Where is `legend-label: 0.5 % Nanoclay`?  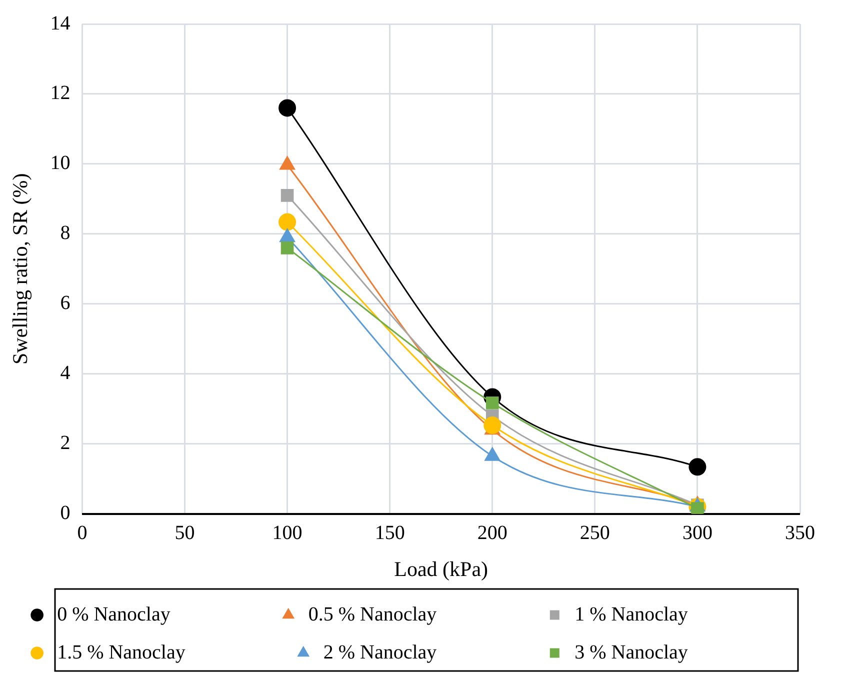
legend-label: 0.5 % Nanoclay is located at coordinates (417, 614).